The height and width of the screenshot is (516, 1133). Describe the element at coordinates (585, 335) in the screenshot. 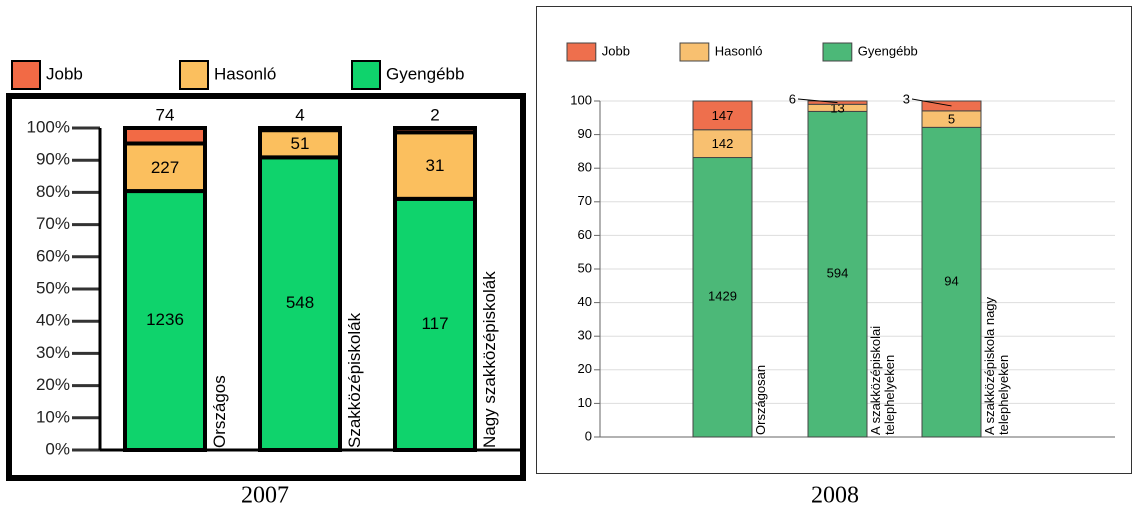

I see `y-tick-label: 30` at that location.